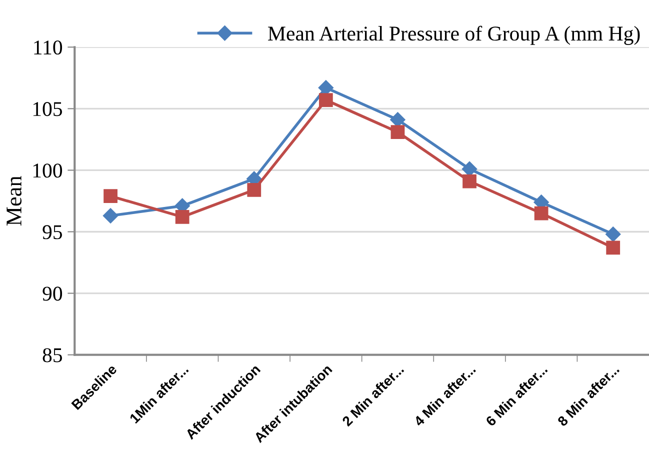  What do you see at coordinates (47, 109) in the screenshot?
I see `y-tick-label: 105` at bounding box center [47, 109].